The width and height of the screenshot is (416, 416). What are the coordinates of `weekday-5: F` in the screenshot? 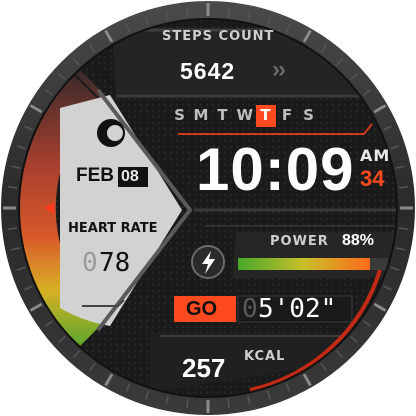 It's located at (287, 115).